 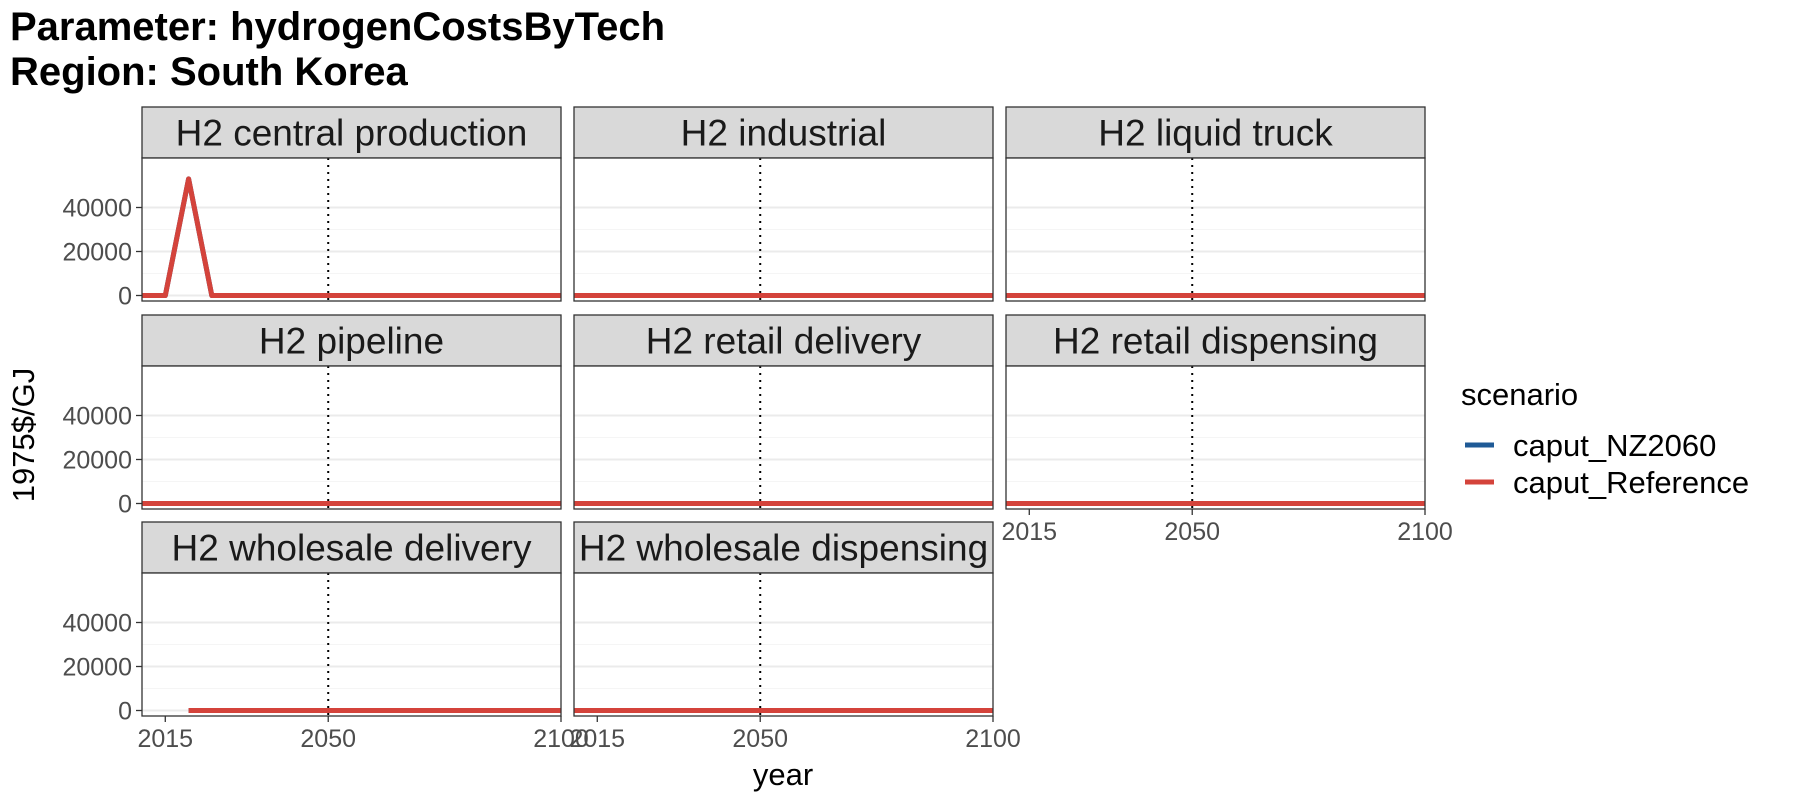 What do you see at coordinates (1519, 394) in the screenshot?
I see `legend-title: scenario` at bounding box center [1519, 394].